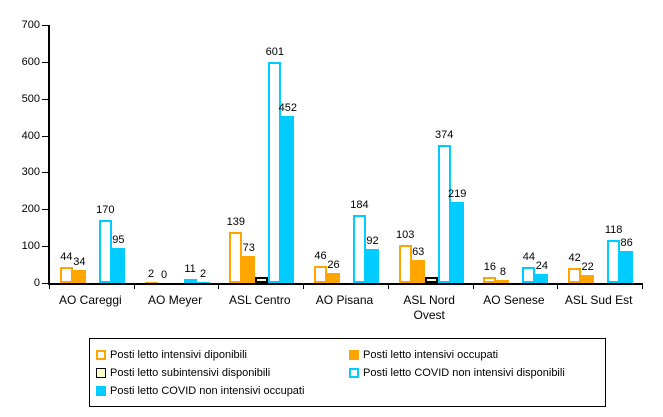 The height and width of the screenshot is (417, 663). Describe the element at coordinates (320, 267) in the screenshot. I see `bar-series1-cat4: 46` at that location.